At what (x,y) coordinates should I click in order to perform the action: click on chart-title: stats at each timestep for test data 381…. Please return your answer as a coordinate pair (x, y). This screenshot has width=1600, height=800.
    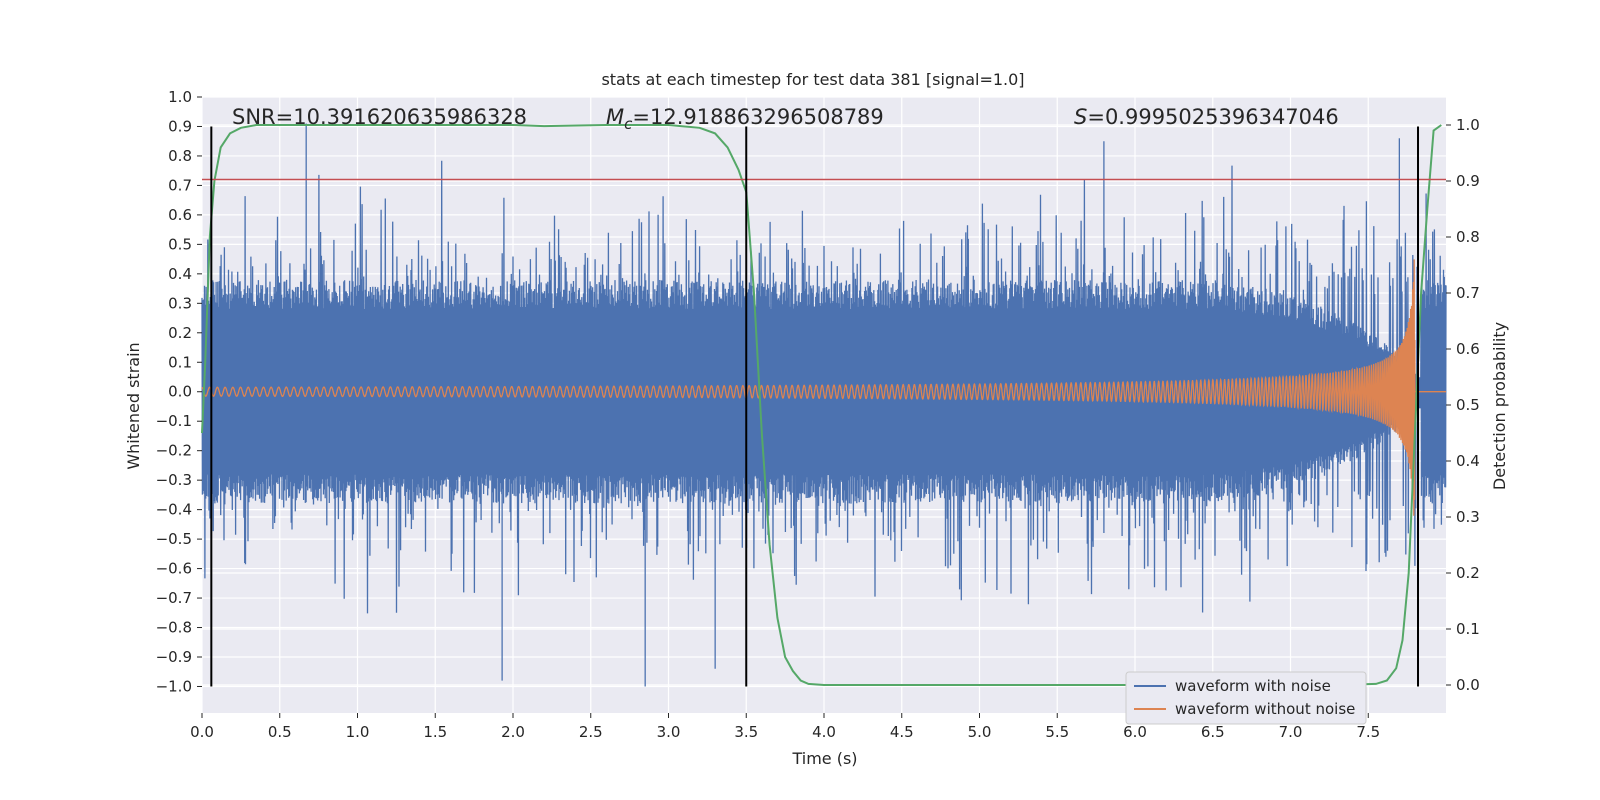
    Looking at the image, I should click on (812, 79).